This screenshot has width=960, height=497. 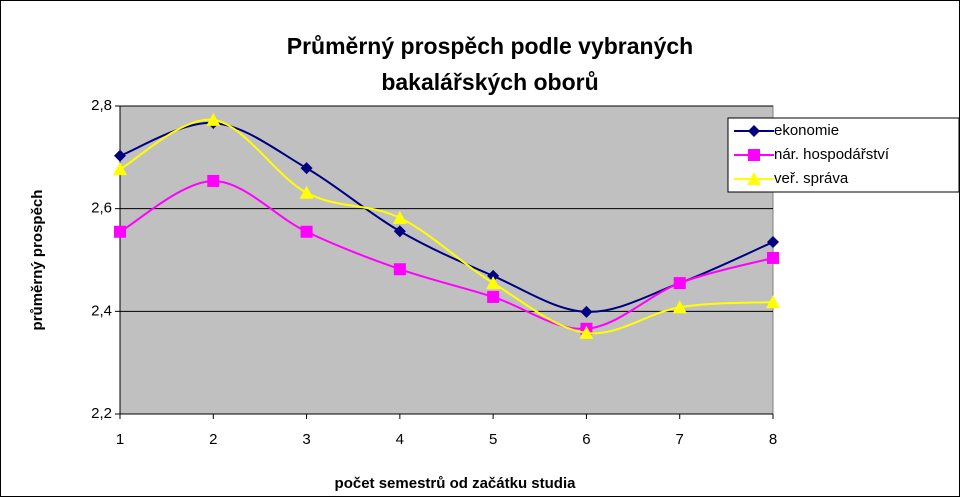 What do you see at coordinates (806, 130) in the screenshot?
I see `legend-label: ekonomie` at bounding box center [806, 130].